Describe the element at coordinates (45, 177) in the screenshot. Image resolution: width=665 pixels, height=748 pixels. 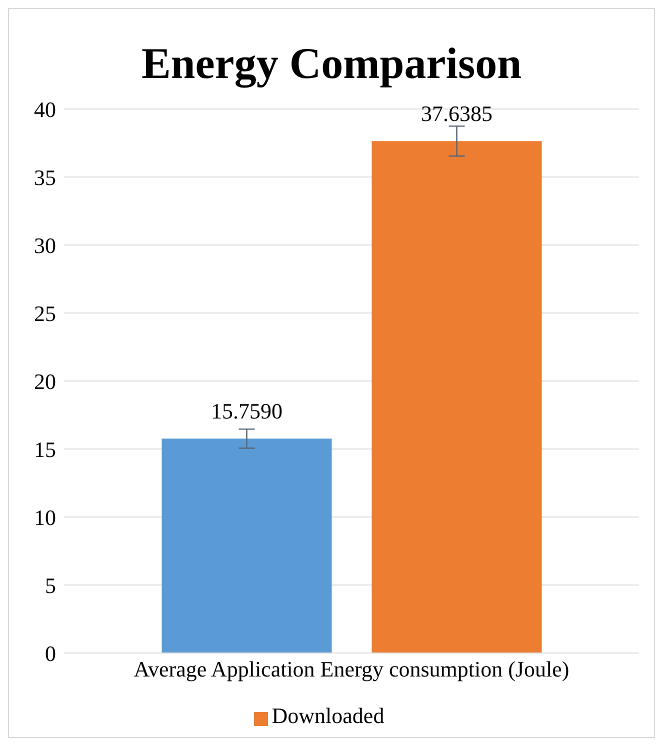
I see `y-tick-label: 35` at that location.